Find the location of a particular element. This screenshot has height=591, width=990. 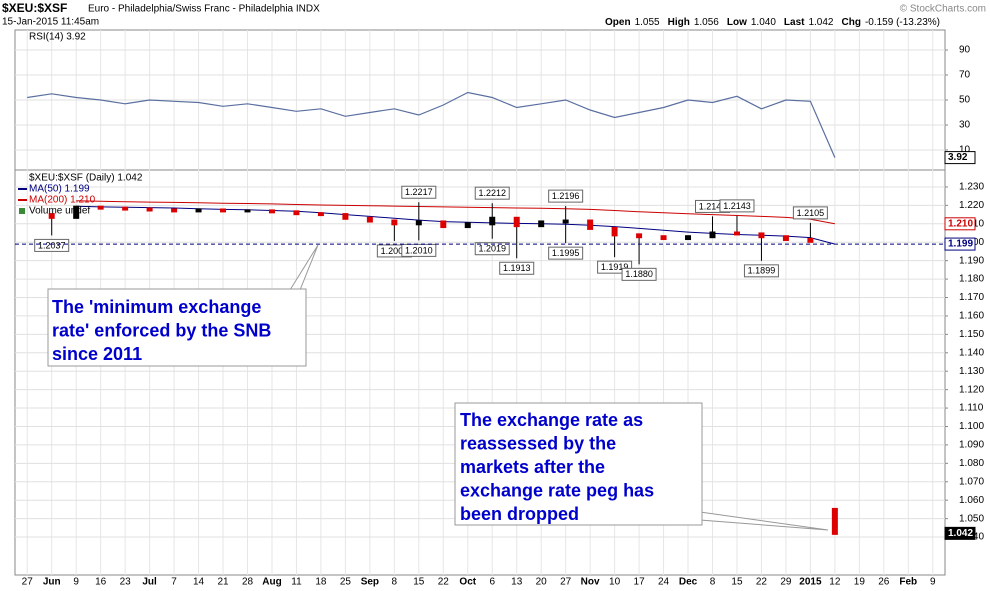

y-tick-label: 1.060 is located at coordinates (971, 500).